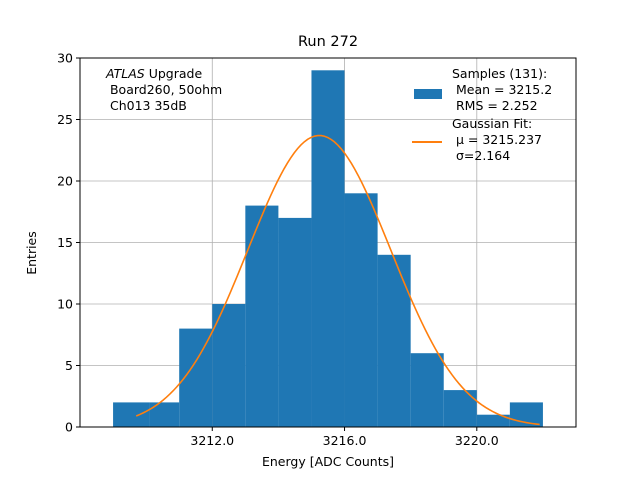 The image size is (640, 480). I want to click on legend-samples-mean: Mean = 3215.2, so click(502, 89).